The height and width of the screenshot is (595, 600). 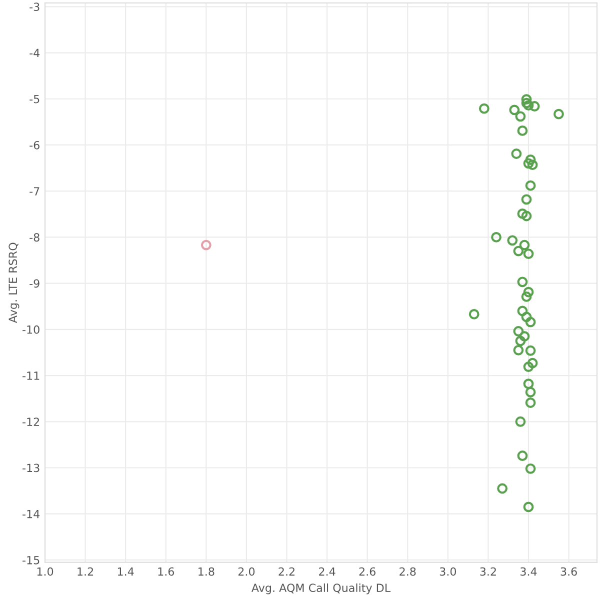 What do you see at coordinates (568, 571) in the screenshot?
I see `x-tick-label: 3.6` at bounding box center [568, 571].